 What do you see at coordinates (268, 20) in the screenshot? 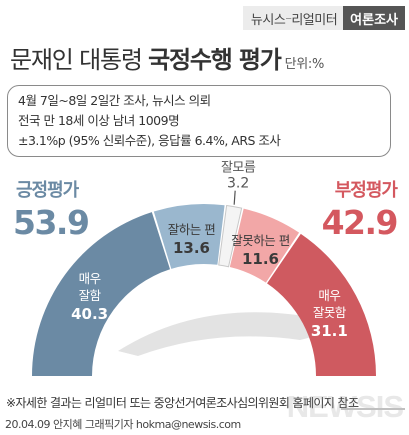
I see `brand-newsis: 뉴시스` at bounding box center [268, 20].